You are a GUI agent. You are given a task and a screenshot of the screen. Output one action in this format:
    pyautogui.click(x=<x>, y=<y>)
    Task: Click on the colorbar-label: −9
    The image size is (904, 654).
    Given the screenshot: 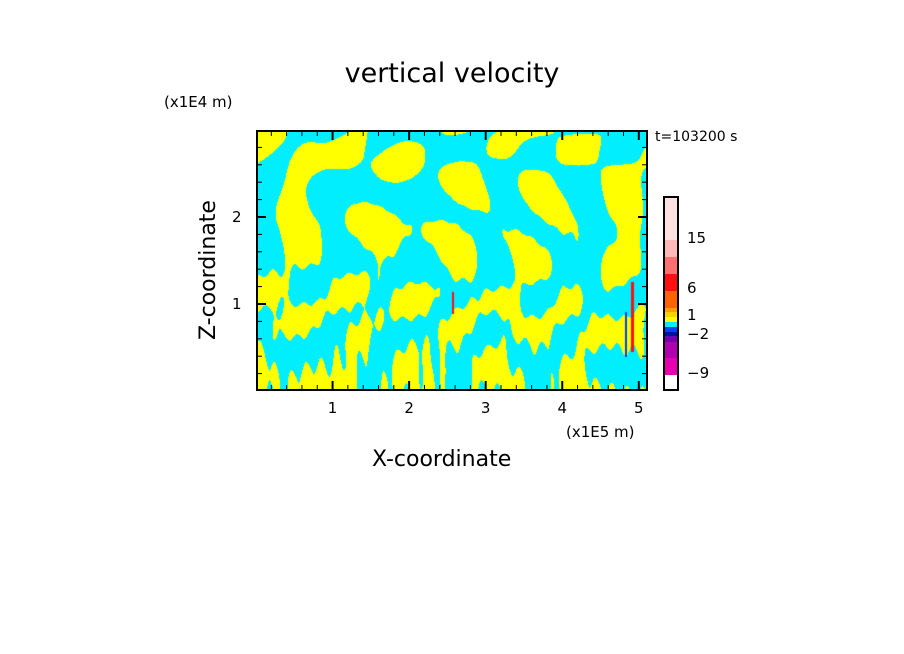 What is the action you would take?
    pyautogui.click(x=698, y=373)
    